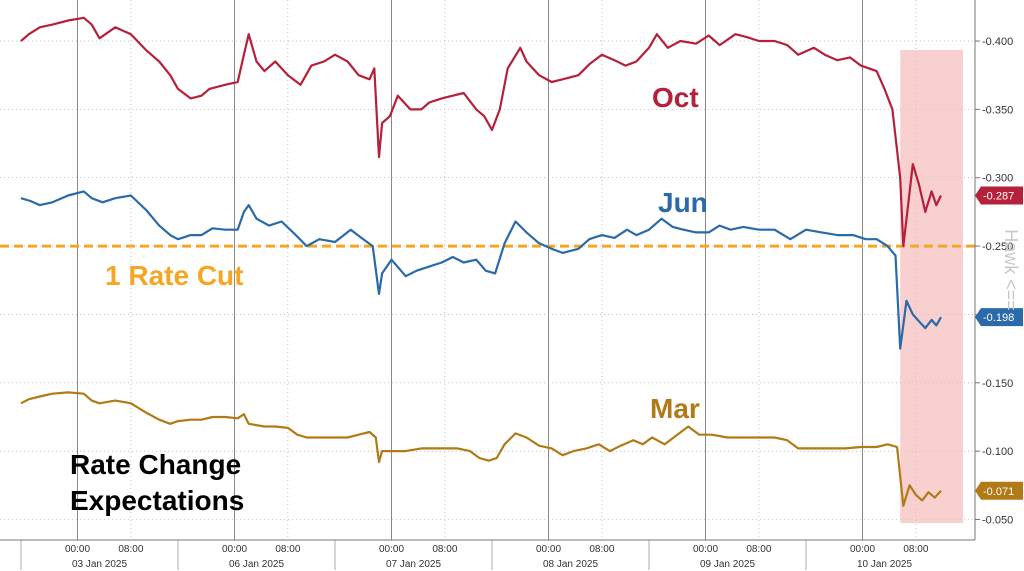 Image resolution: width=1024 pixels, height=571 pixels. I want to click on y-axis-title: Hawk <==, so click(1011, 270).